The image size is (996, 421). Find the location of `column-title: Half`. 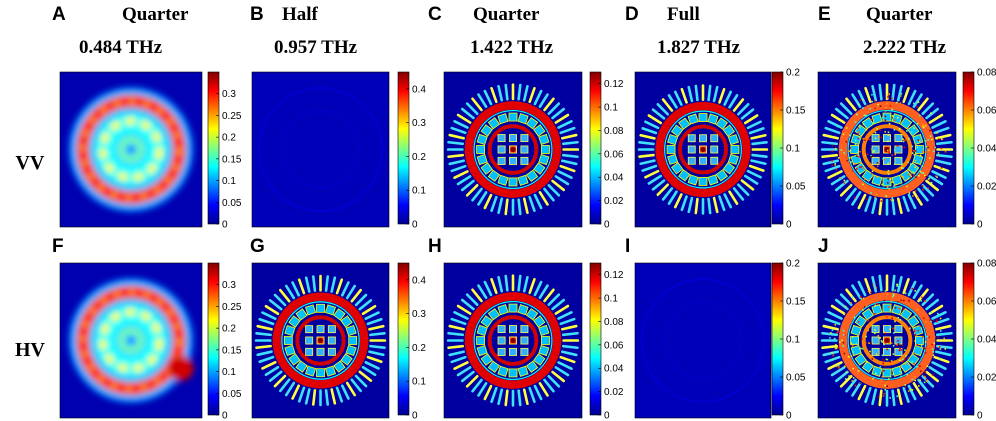

column-title: Half is located at coordinates (300, 14).